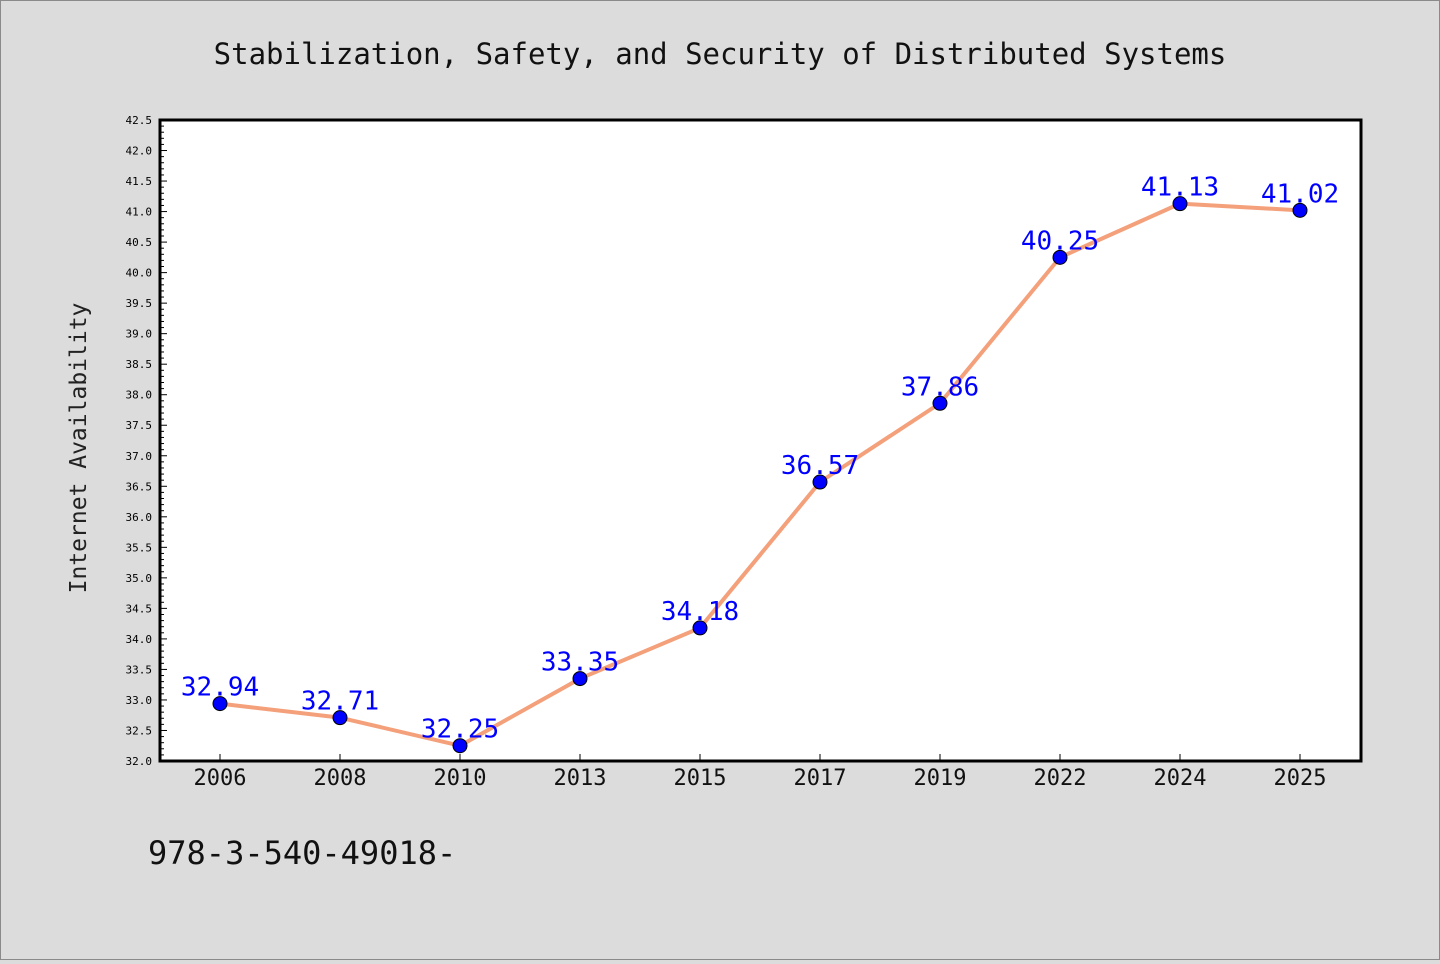 This screenshot has width=1440, height=964. Describe the element at coordinates (139, 273) in the screenshot. I see `y-tick-label: 40.0` at that location.